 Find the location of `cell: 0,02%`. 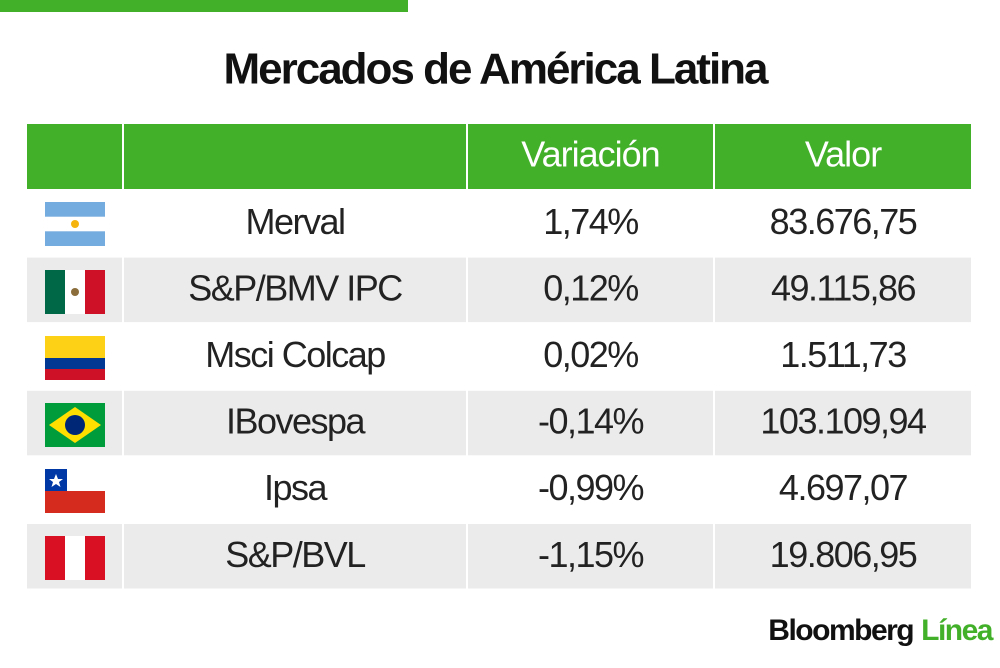

cell: 0,02% is located at coordinates (590, 354).